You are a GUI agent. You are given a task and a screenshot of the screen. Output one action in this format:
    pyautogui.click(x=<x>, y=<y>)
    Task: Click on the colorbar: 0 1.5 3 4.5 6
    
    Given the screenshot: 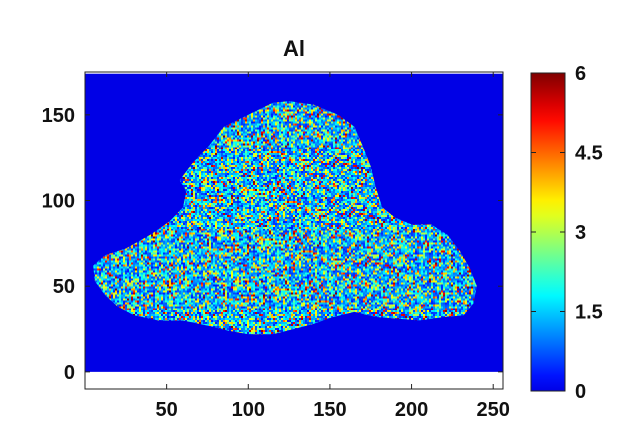 What is the action you would take?
    pyautogui.click(x=566, y=233)
    